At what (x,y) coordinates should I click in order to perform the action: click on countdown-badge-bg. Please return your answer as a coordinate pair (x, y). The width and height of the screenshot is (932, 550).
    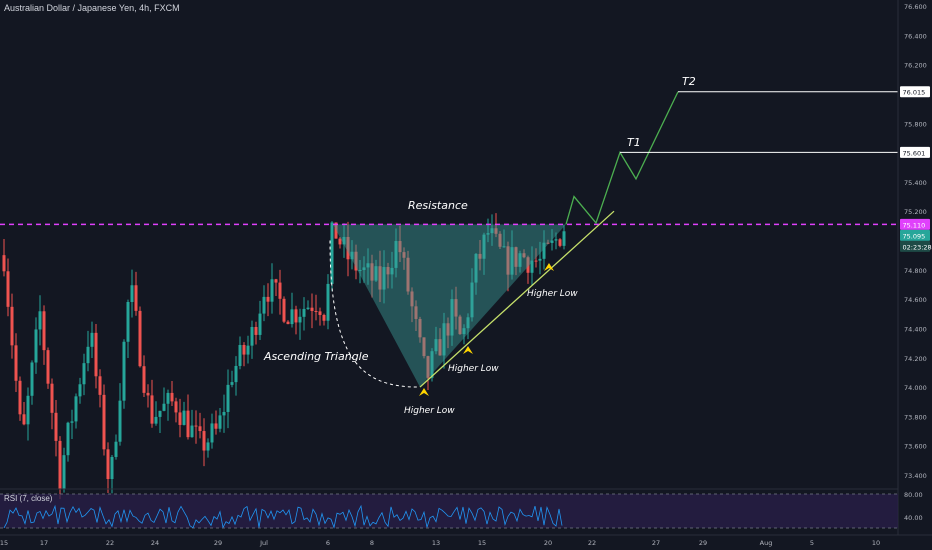
    Looking at the image, I should click on (915, 246).